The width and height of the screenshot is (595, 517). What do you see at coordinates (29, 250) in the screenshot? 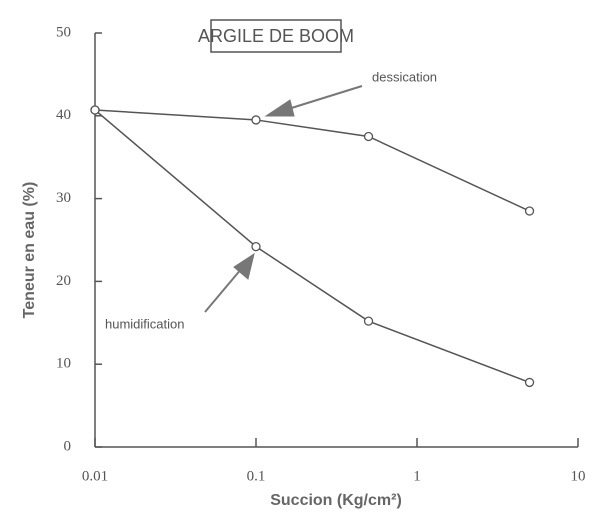
I see `y-axis-label: Teneur en eau (%)` at bounding box center [29, 250].